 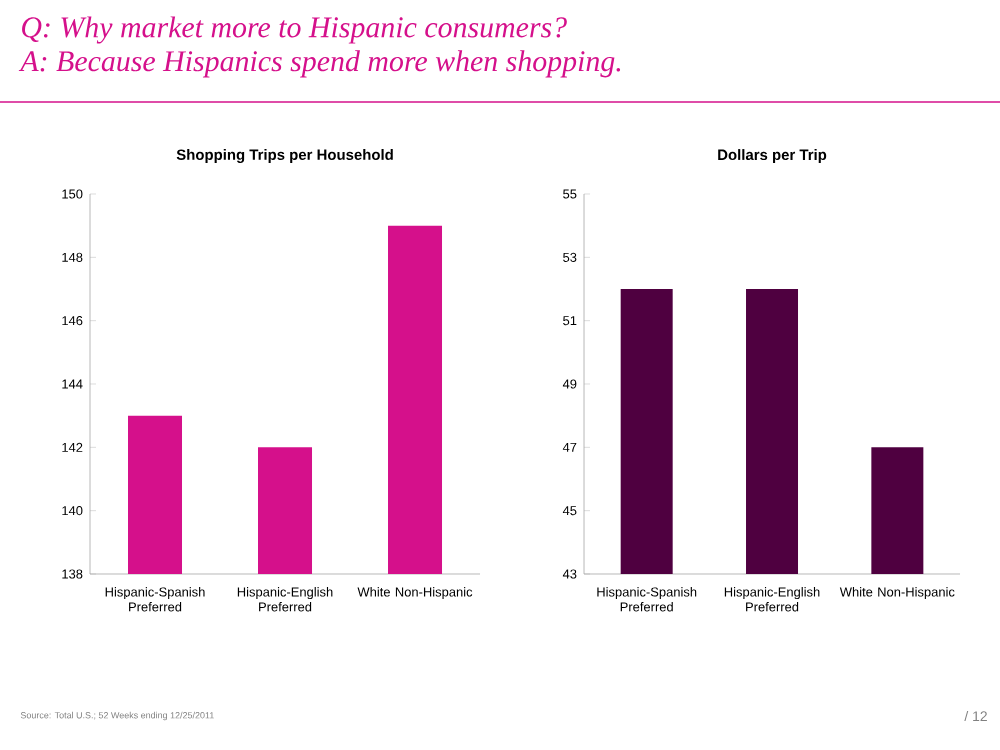 What do you see at coordinates (319, 64) in the screenshot?
I see `text: A: Because Hispanics spend more when shopping.` at bounding box center [319, 64].